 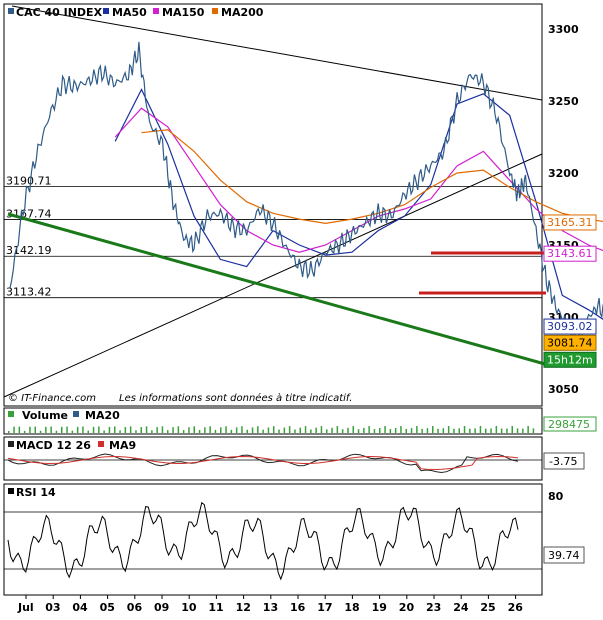 I want to click on legend-ma200: MA200, so click(x=242, y=12).